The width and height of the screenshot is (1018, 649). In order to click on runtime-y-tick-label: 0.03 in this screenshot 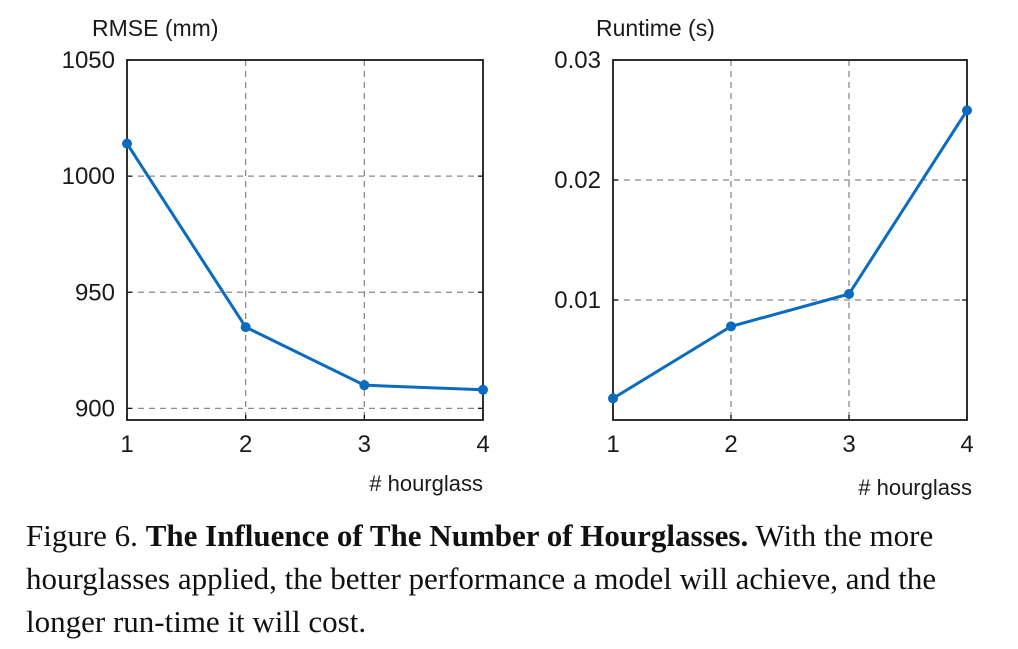, I will do `click(577, 60)`.